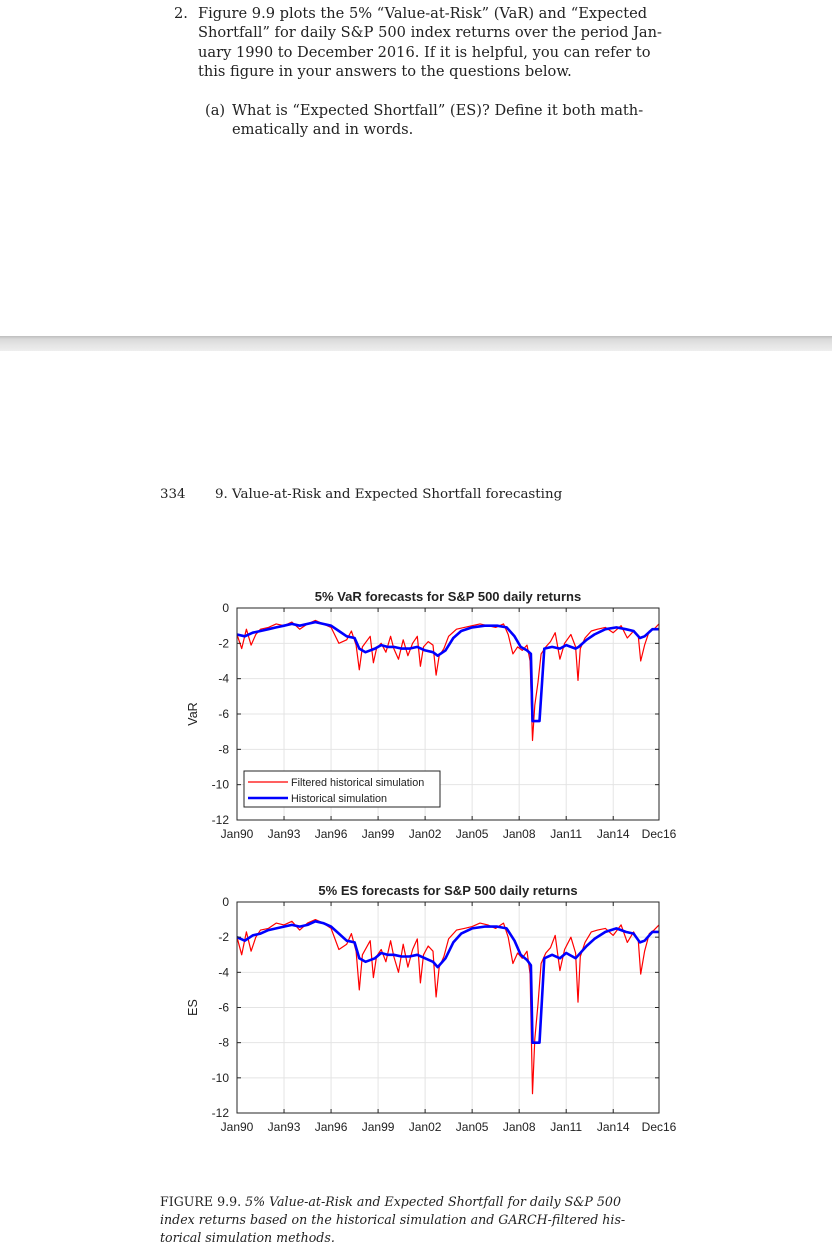 The image size is (832, 1249). What do you see at coordinates (323, 130) in the screenshot?
I see `part-a-line: ematically and in words.` at bounding box center [323, 130].